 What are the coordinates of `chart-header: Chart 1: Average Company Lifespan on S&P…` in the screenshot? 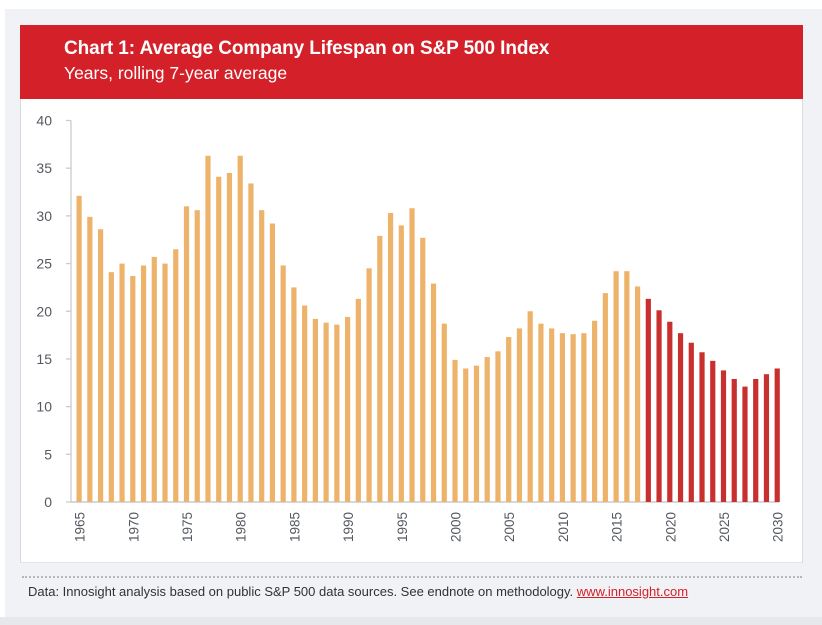 It's located at (411, 62).